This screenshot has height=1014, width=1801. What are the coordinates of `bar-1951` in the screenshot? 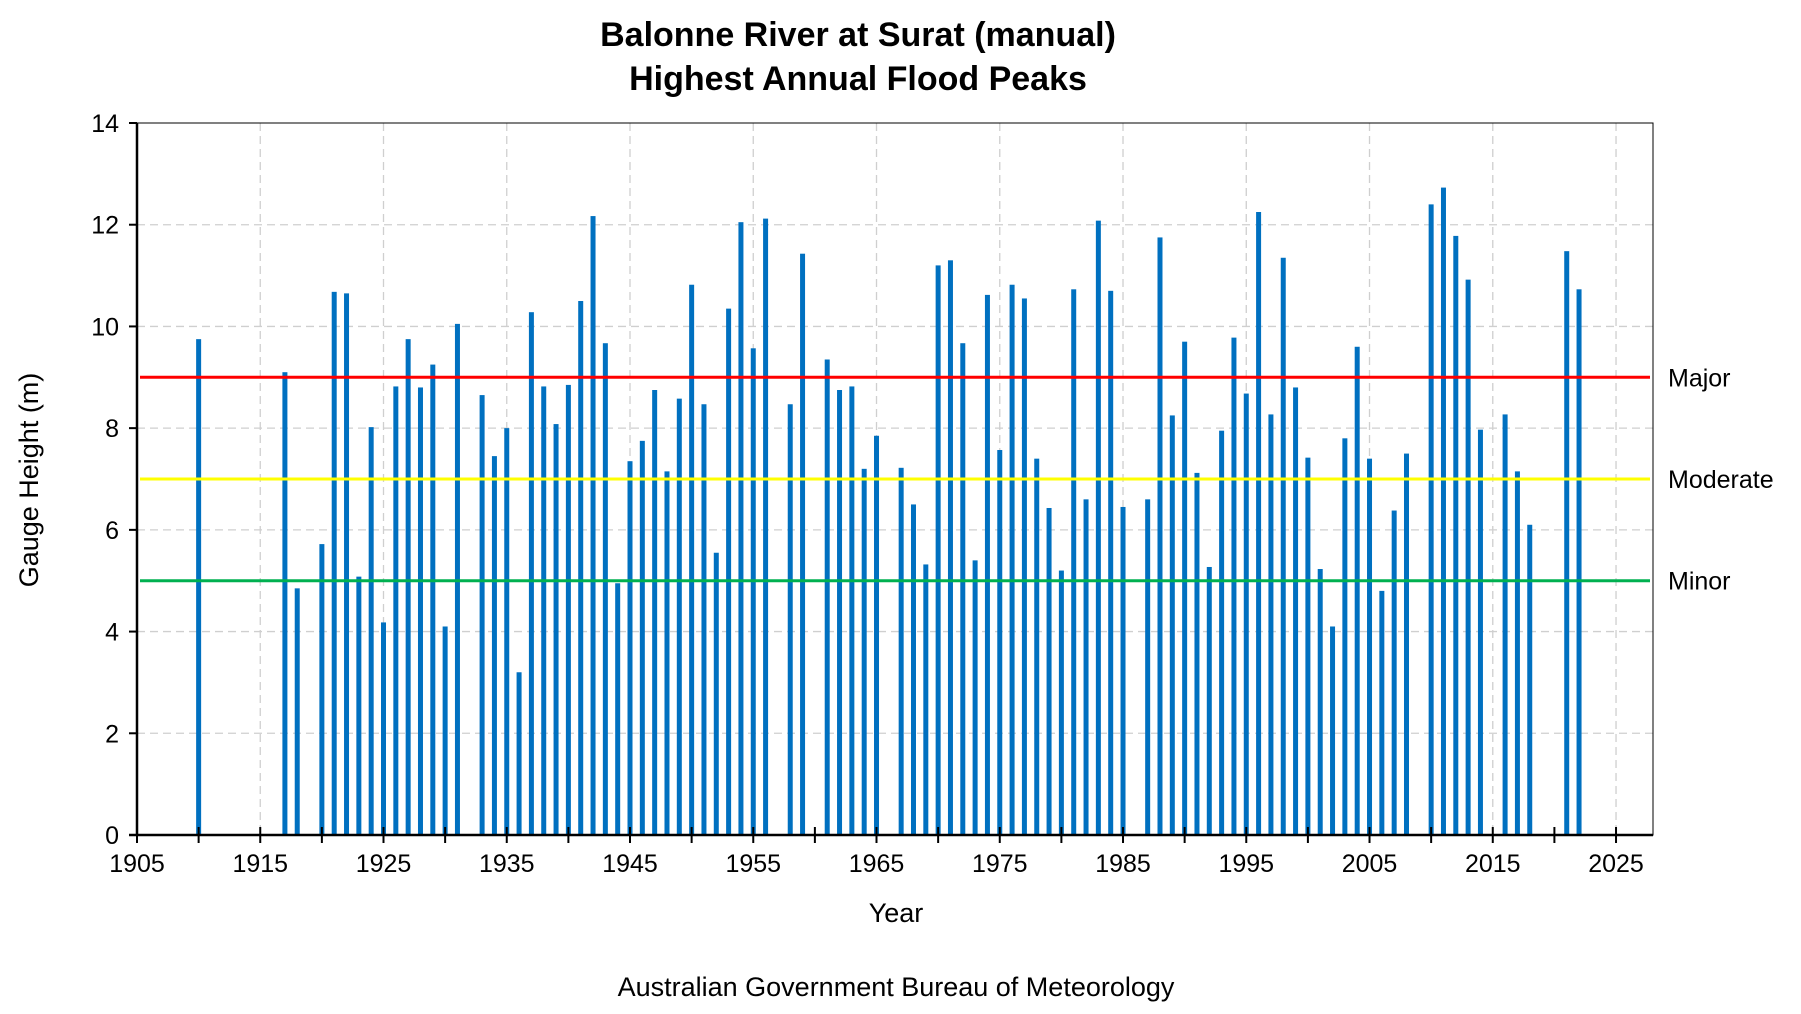 It's located at (704, 619).